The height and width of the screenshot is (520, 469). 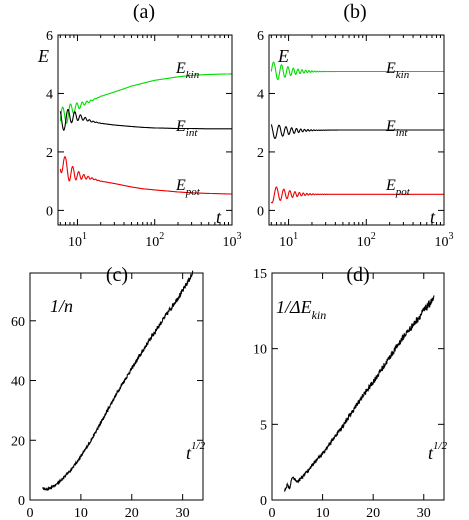 What do you see at coordinates (260, 274) in the screenshot?
I see `y-tick-label: 15` at bounding box center [260, 274].